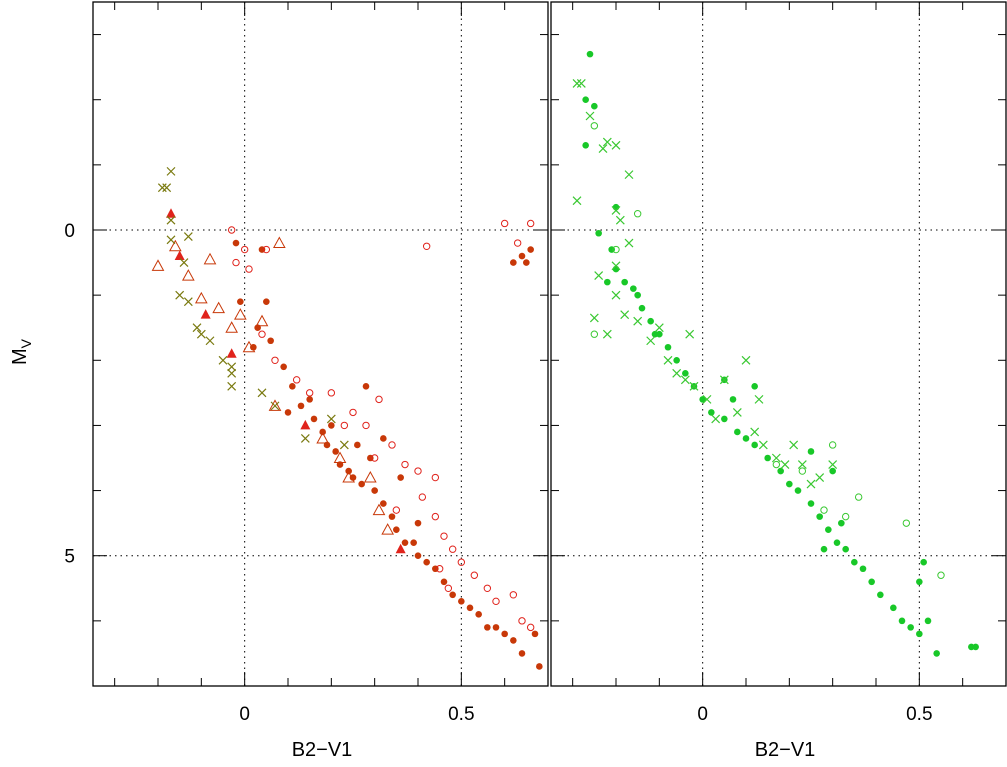  Describe the element at coordinates (785, 750) in the screenshot. I see `right-x-axis-label: B2−V1` at that location.